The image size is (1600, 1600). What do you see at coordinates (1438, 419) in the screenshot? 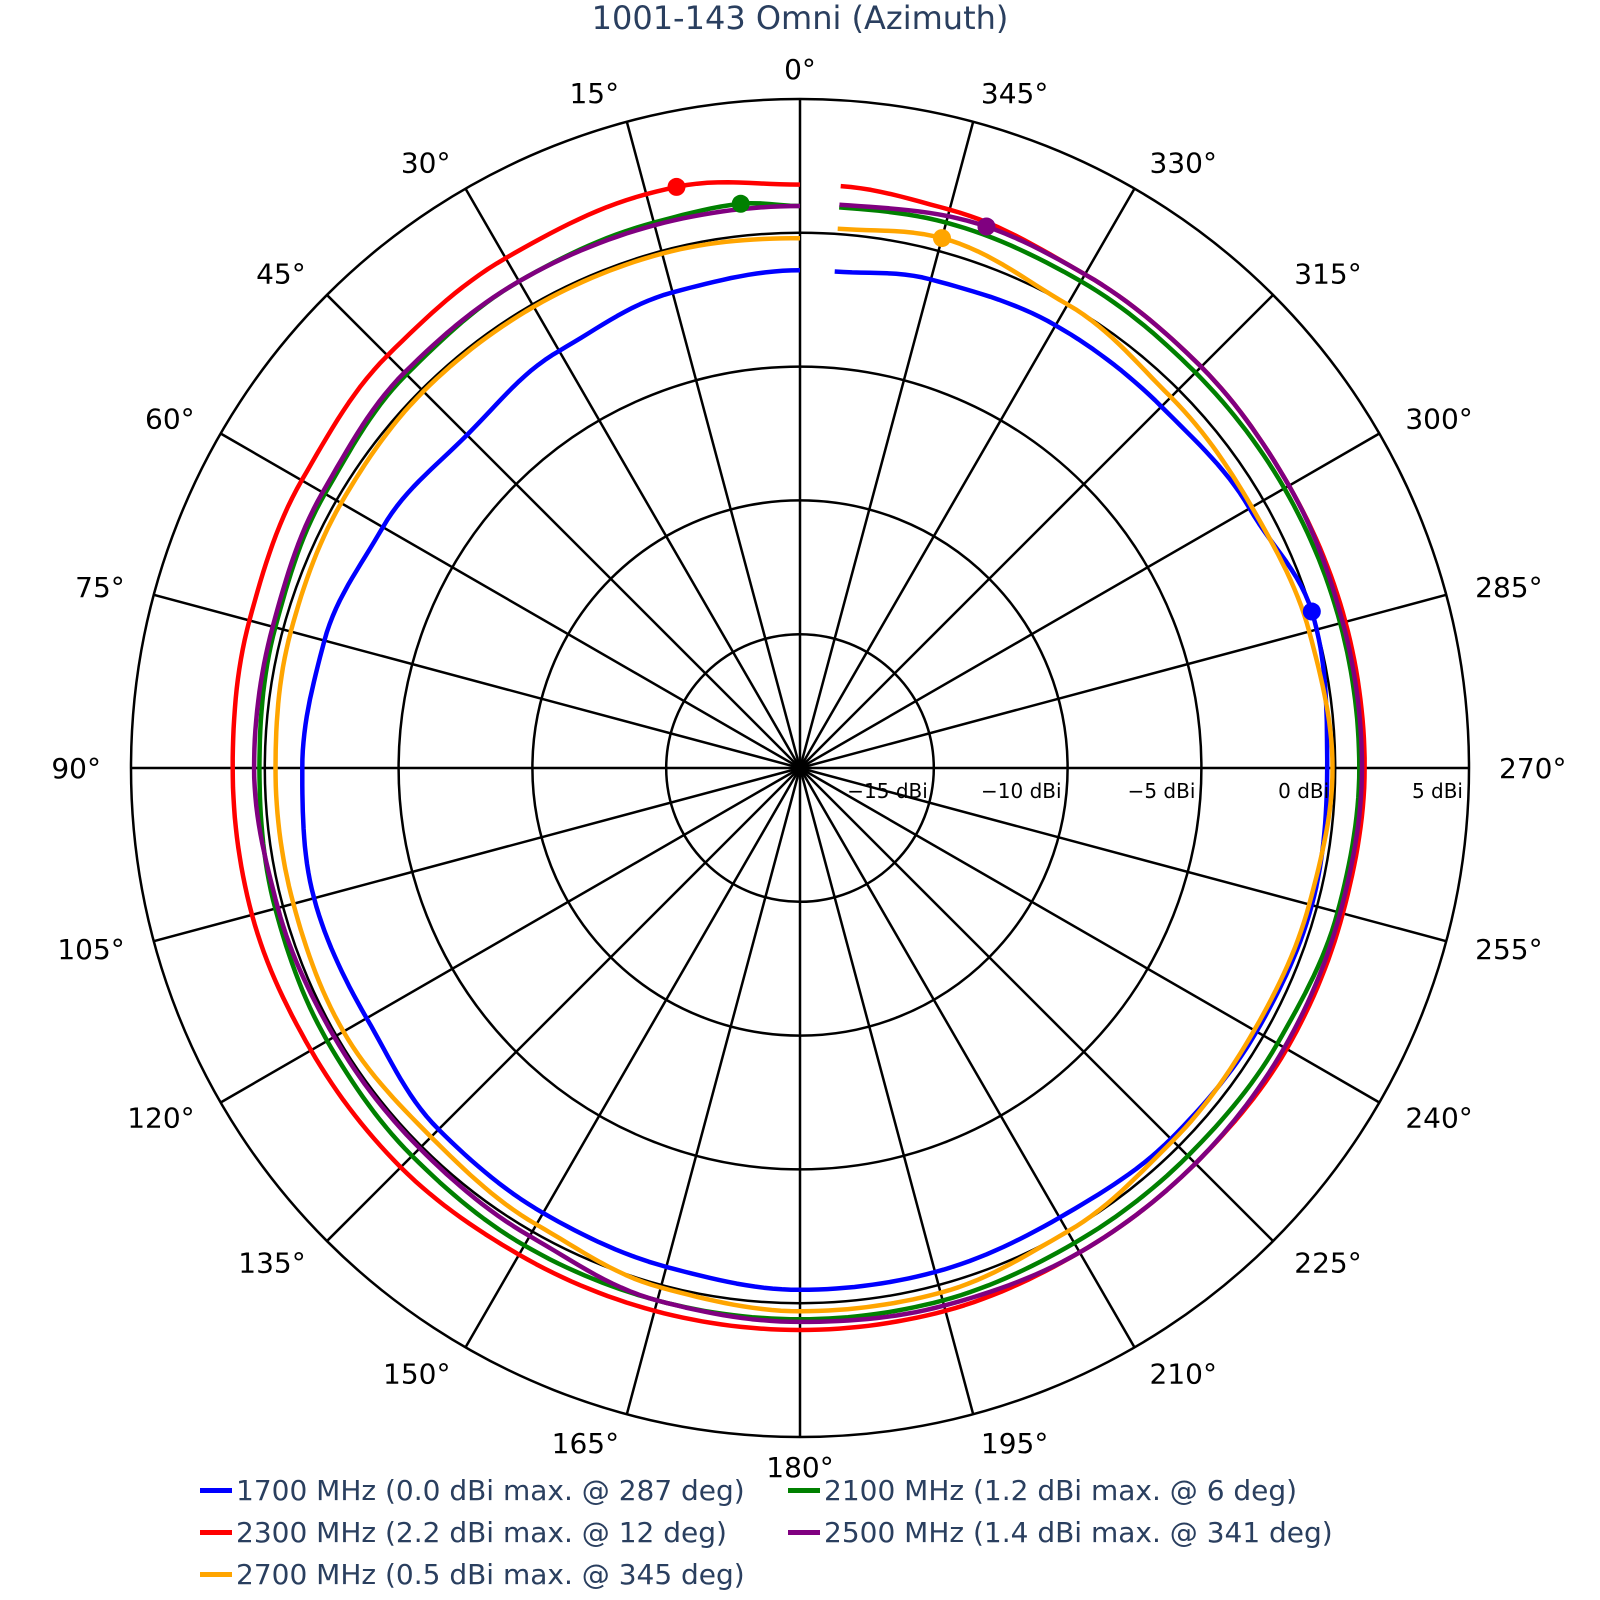
I see `angular-tick-label: 300°` at bounding box center [1438, 419].